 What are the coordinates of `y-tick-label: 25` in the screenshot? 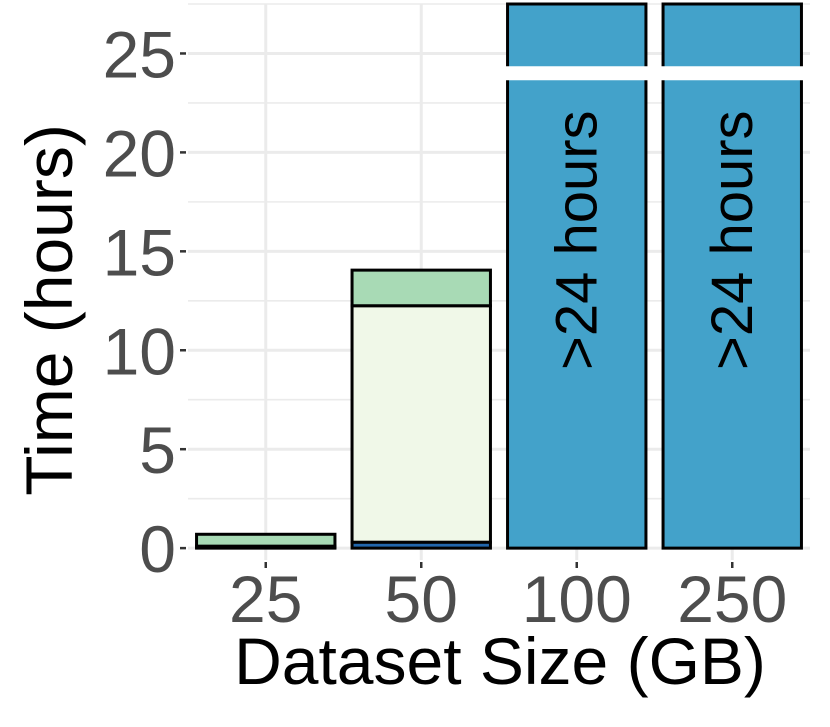 It's located at (139, 54).